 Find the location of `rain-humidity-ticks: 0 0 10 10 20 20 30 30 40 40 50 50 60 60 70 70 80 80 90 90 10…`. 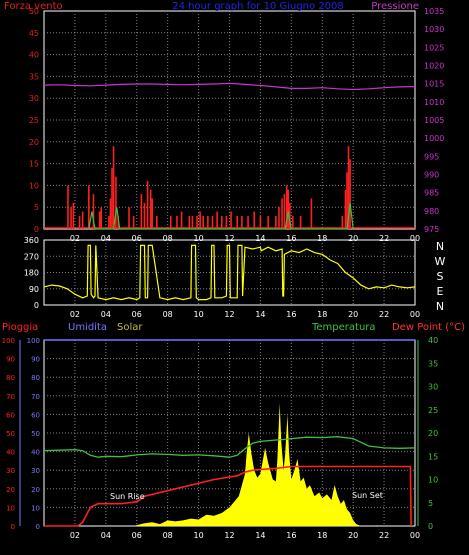

rain-humidity-ticks: 0 0 10 10 20 20 30 30 40 40 50 50 60 60 70 70 80 80 90 90 10… is located at coordinates (21, 434).